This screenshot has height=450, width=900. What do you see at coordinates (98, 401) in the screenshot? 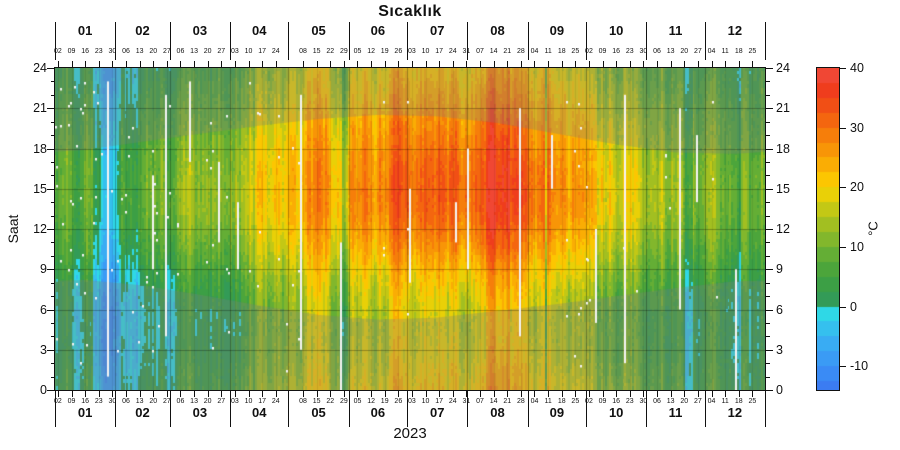
I see `x-day-label-bottom: 23` at bounding box center [98, 401].